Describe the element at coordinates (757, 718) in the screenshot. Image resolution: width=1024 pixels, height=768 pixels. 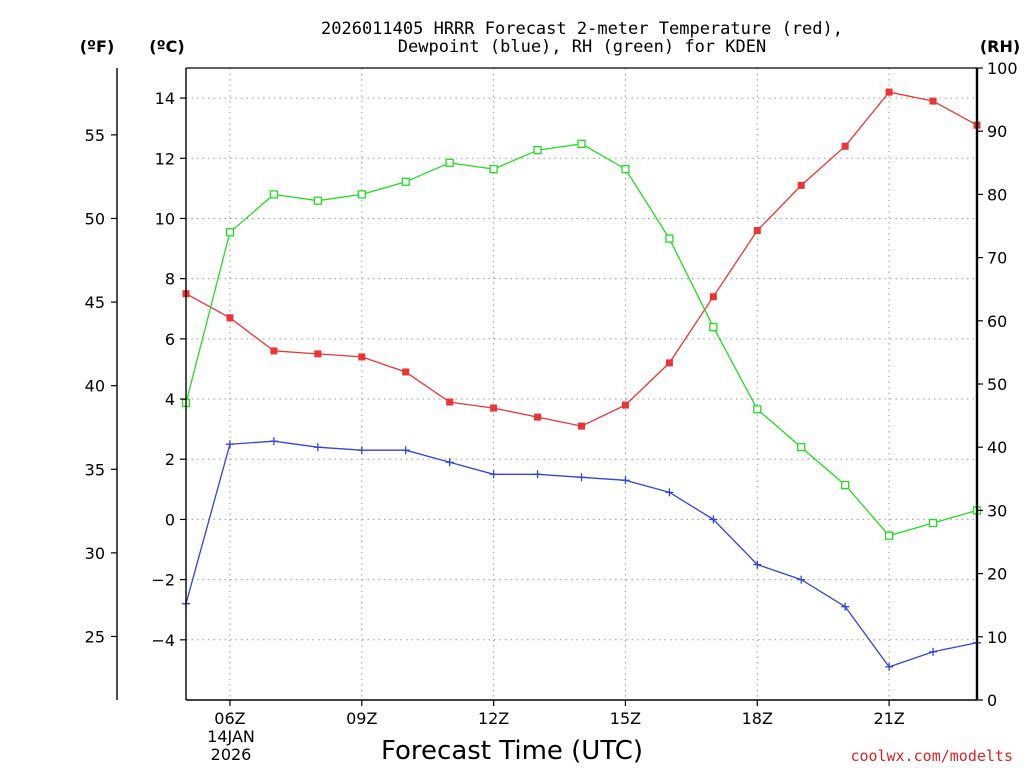
I see `x-tick-label: 18Z` at that location.